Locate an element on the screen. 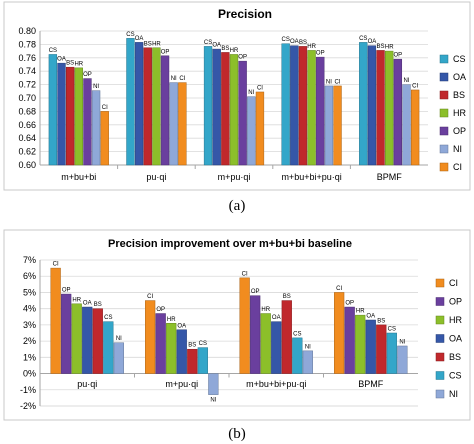 The width and height of the screenshot is (474, 444). legend-swatch-cs is located at coordinates (440, 375).